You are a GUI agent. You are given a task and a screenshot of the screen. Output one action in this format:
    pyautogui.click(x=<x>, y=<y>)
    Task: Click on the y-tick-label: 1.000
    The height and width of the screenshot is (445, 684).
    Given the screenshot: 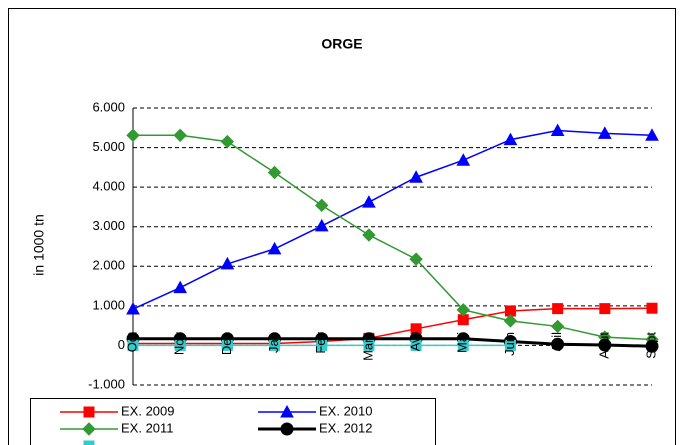 What is the action you would take?
    pyautogui.click(x=108, y=304)
    